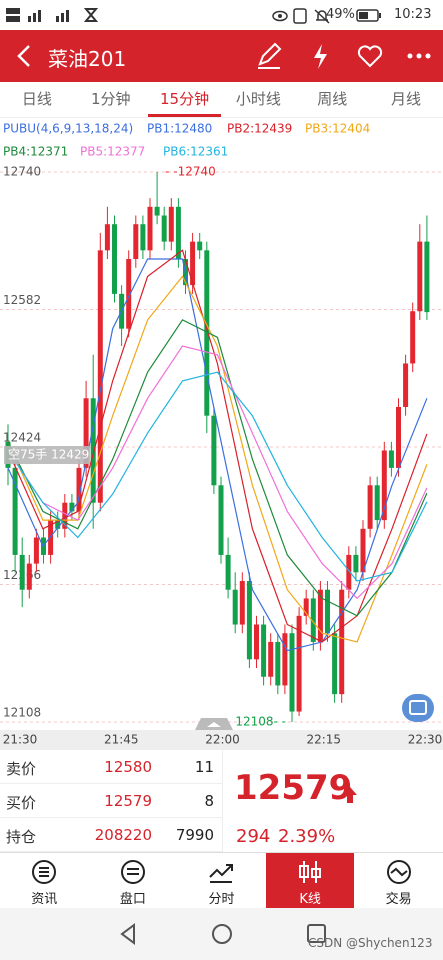  Describe the element at coordinates (48, 455) in the screenshot. I see `position-tag: 空75手 12429` at that location.